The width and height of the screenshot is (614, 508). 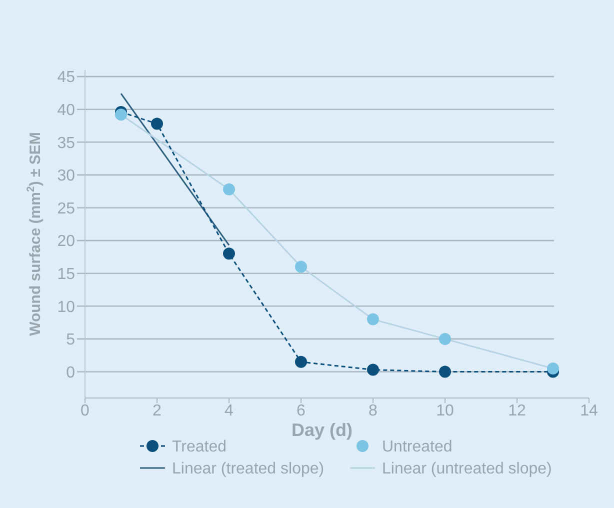 I want to click on x-tick-label: 6, so click(x=301, y=411).